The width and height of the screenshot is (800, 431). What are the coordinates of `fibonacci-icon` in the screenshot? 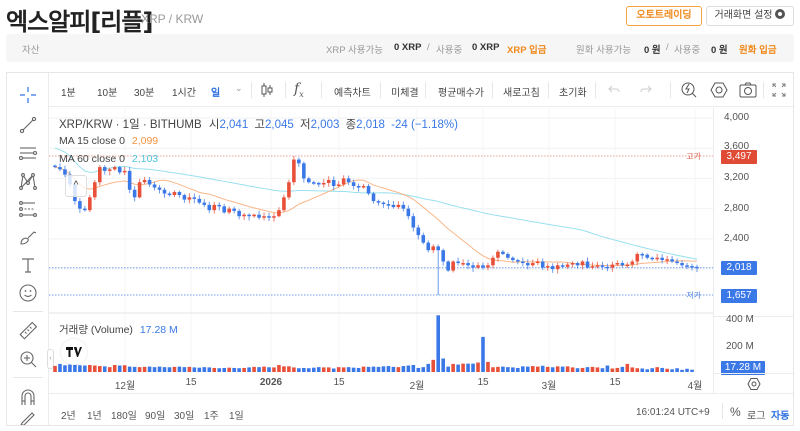 It's located at (28, 209).